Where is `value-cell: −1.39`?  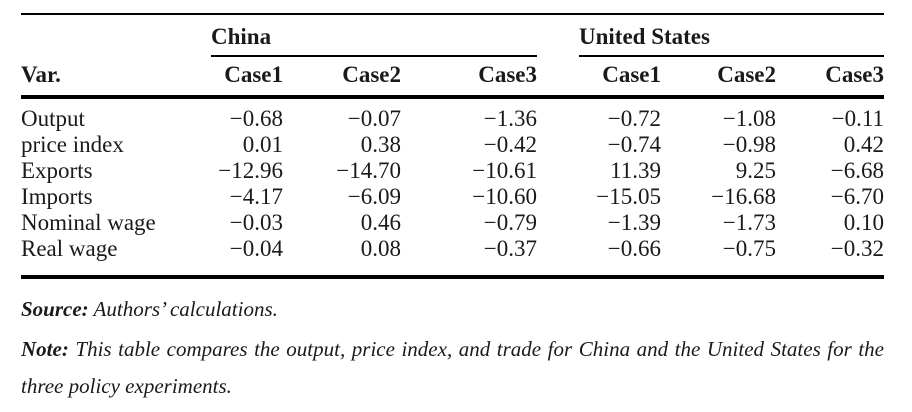 value-cell: −1.39 is located at coordinates (634, 222).